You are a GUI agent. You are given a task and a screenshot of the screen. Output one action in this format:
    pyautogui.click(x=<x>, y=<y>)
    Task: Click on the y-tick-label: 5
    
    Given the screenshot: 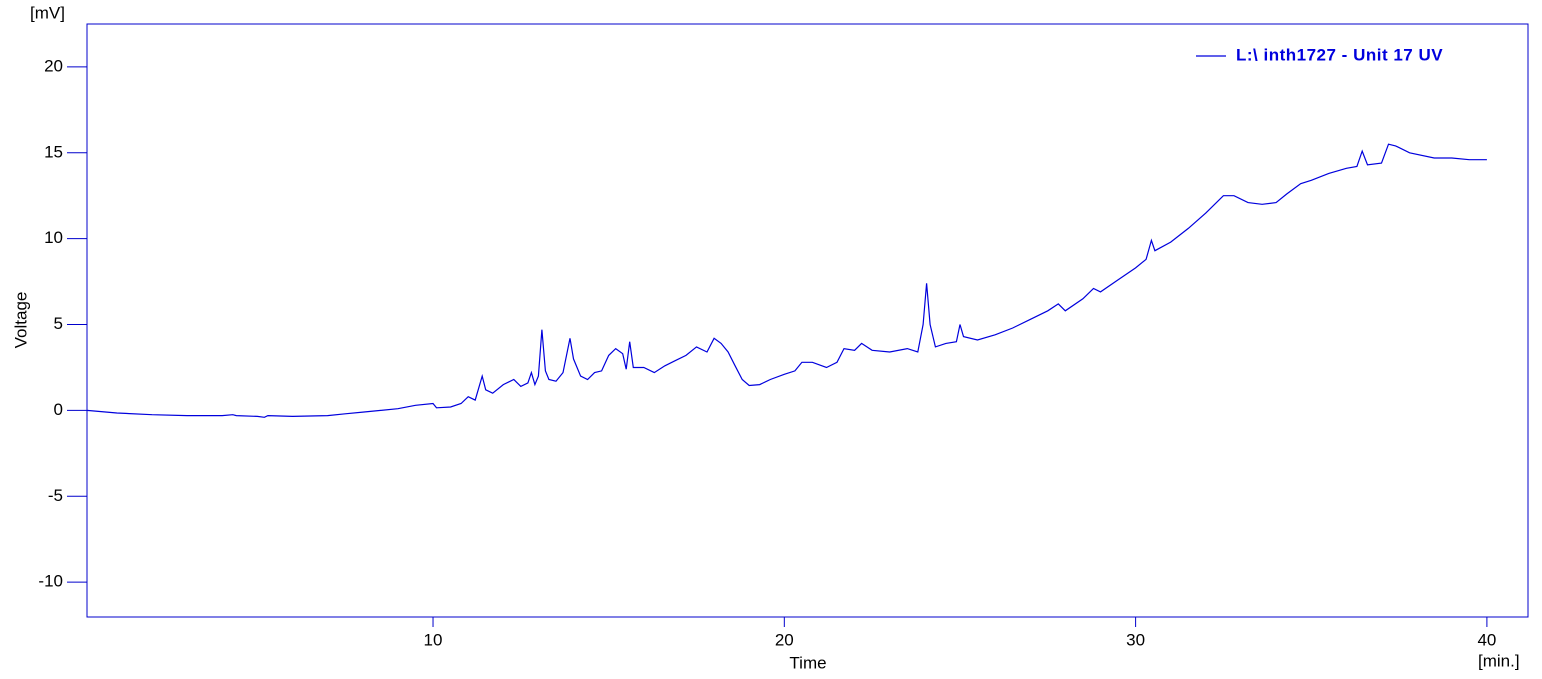 What is the action you would take?
    pyautogui.click(x=58, y=323)
    